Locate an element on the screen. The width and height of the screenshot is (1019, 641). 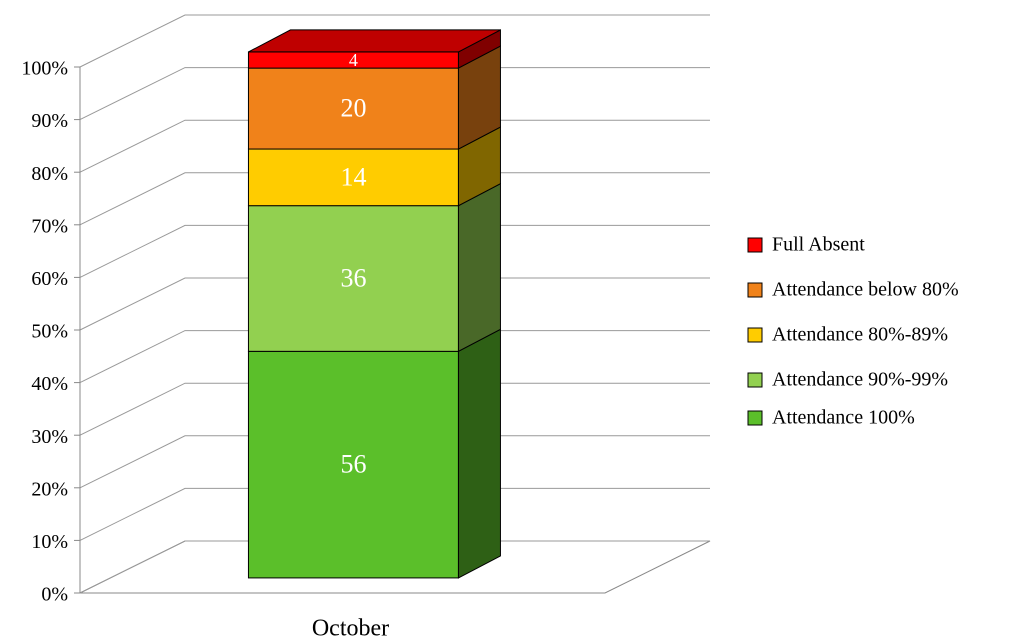
data-label: 56 is located at coordinates (353, 464).